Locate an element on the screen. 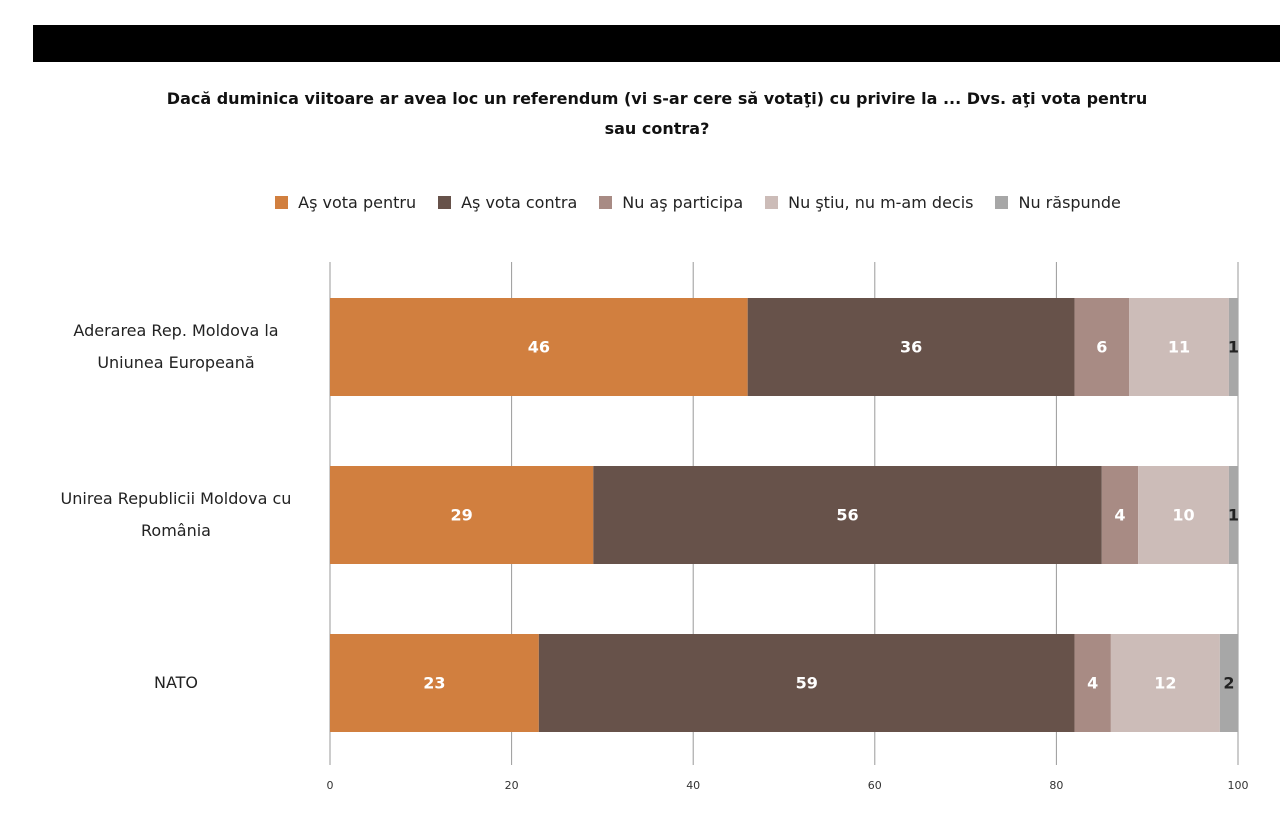  top-bar is located at coordinates (656, 43).